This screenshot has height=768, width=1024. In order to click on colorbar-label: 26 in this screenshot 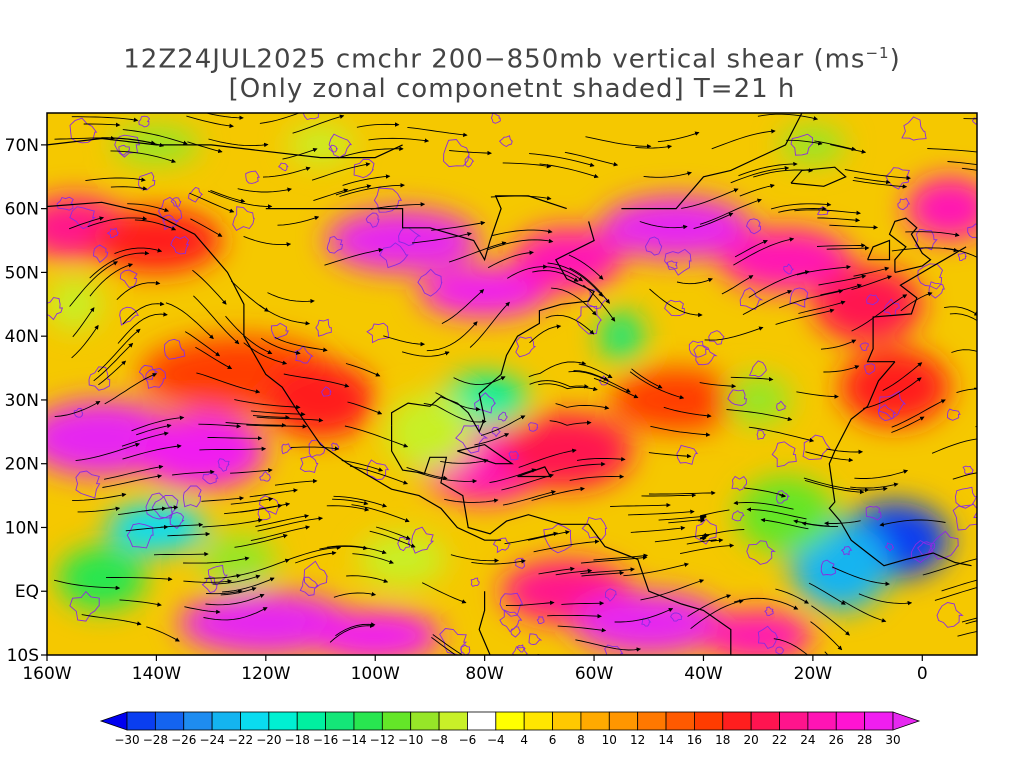, I will do `click(836, 740)`.